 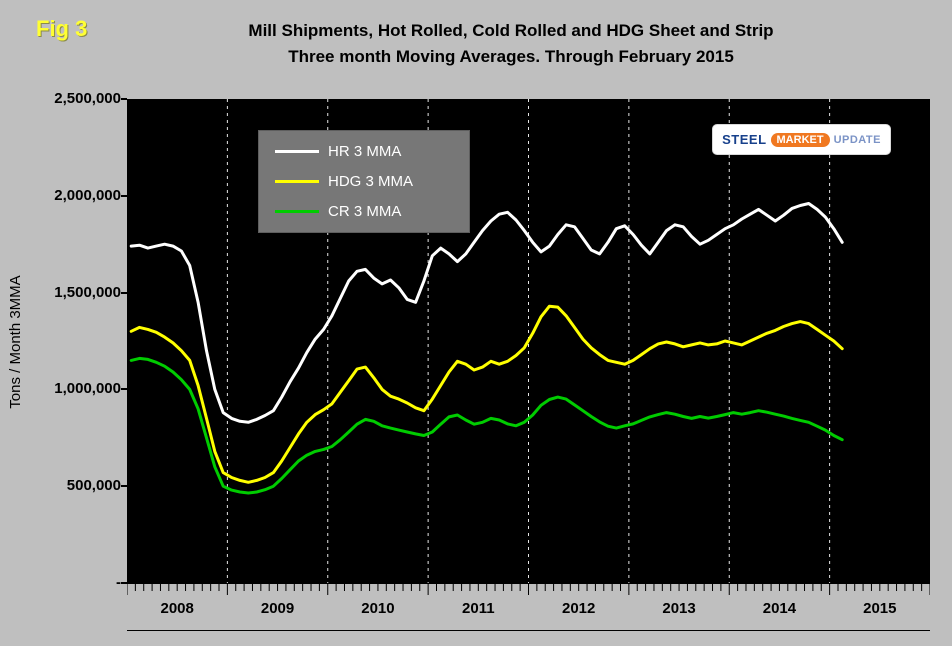 I want to click on legend-label-hr: HR 3 MMA, so click(x=365, y=151).